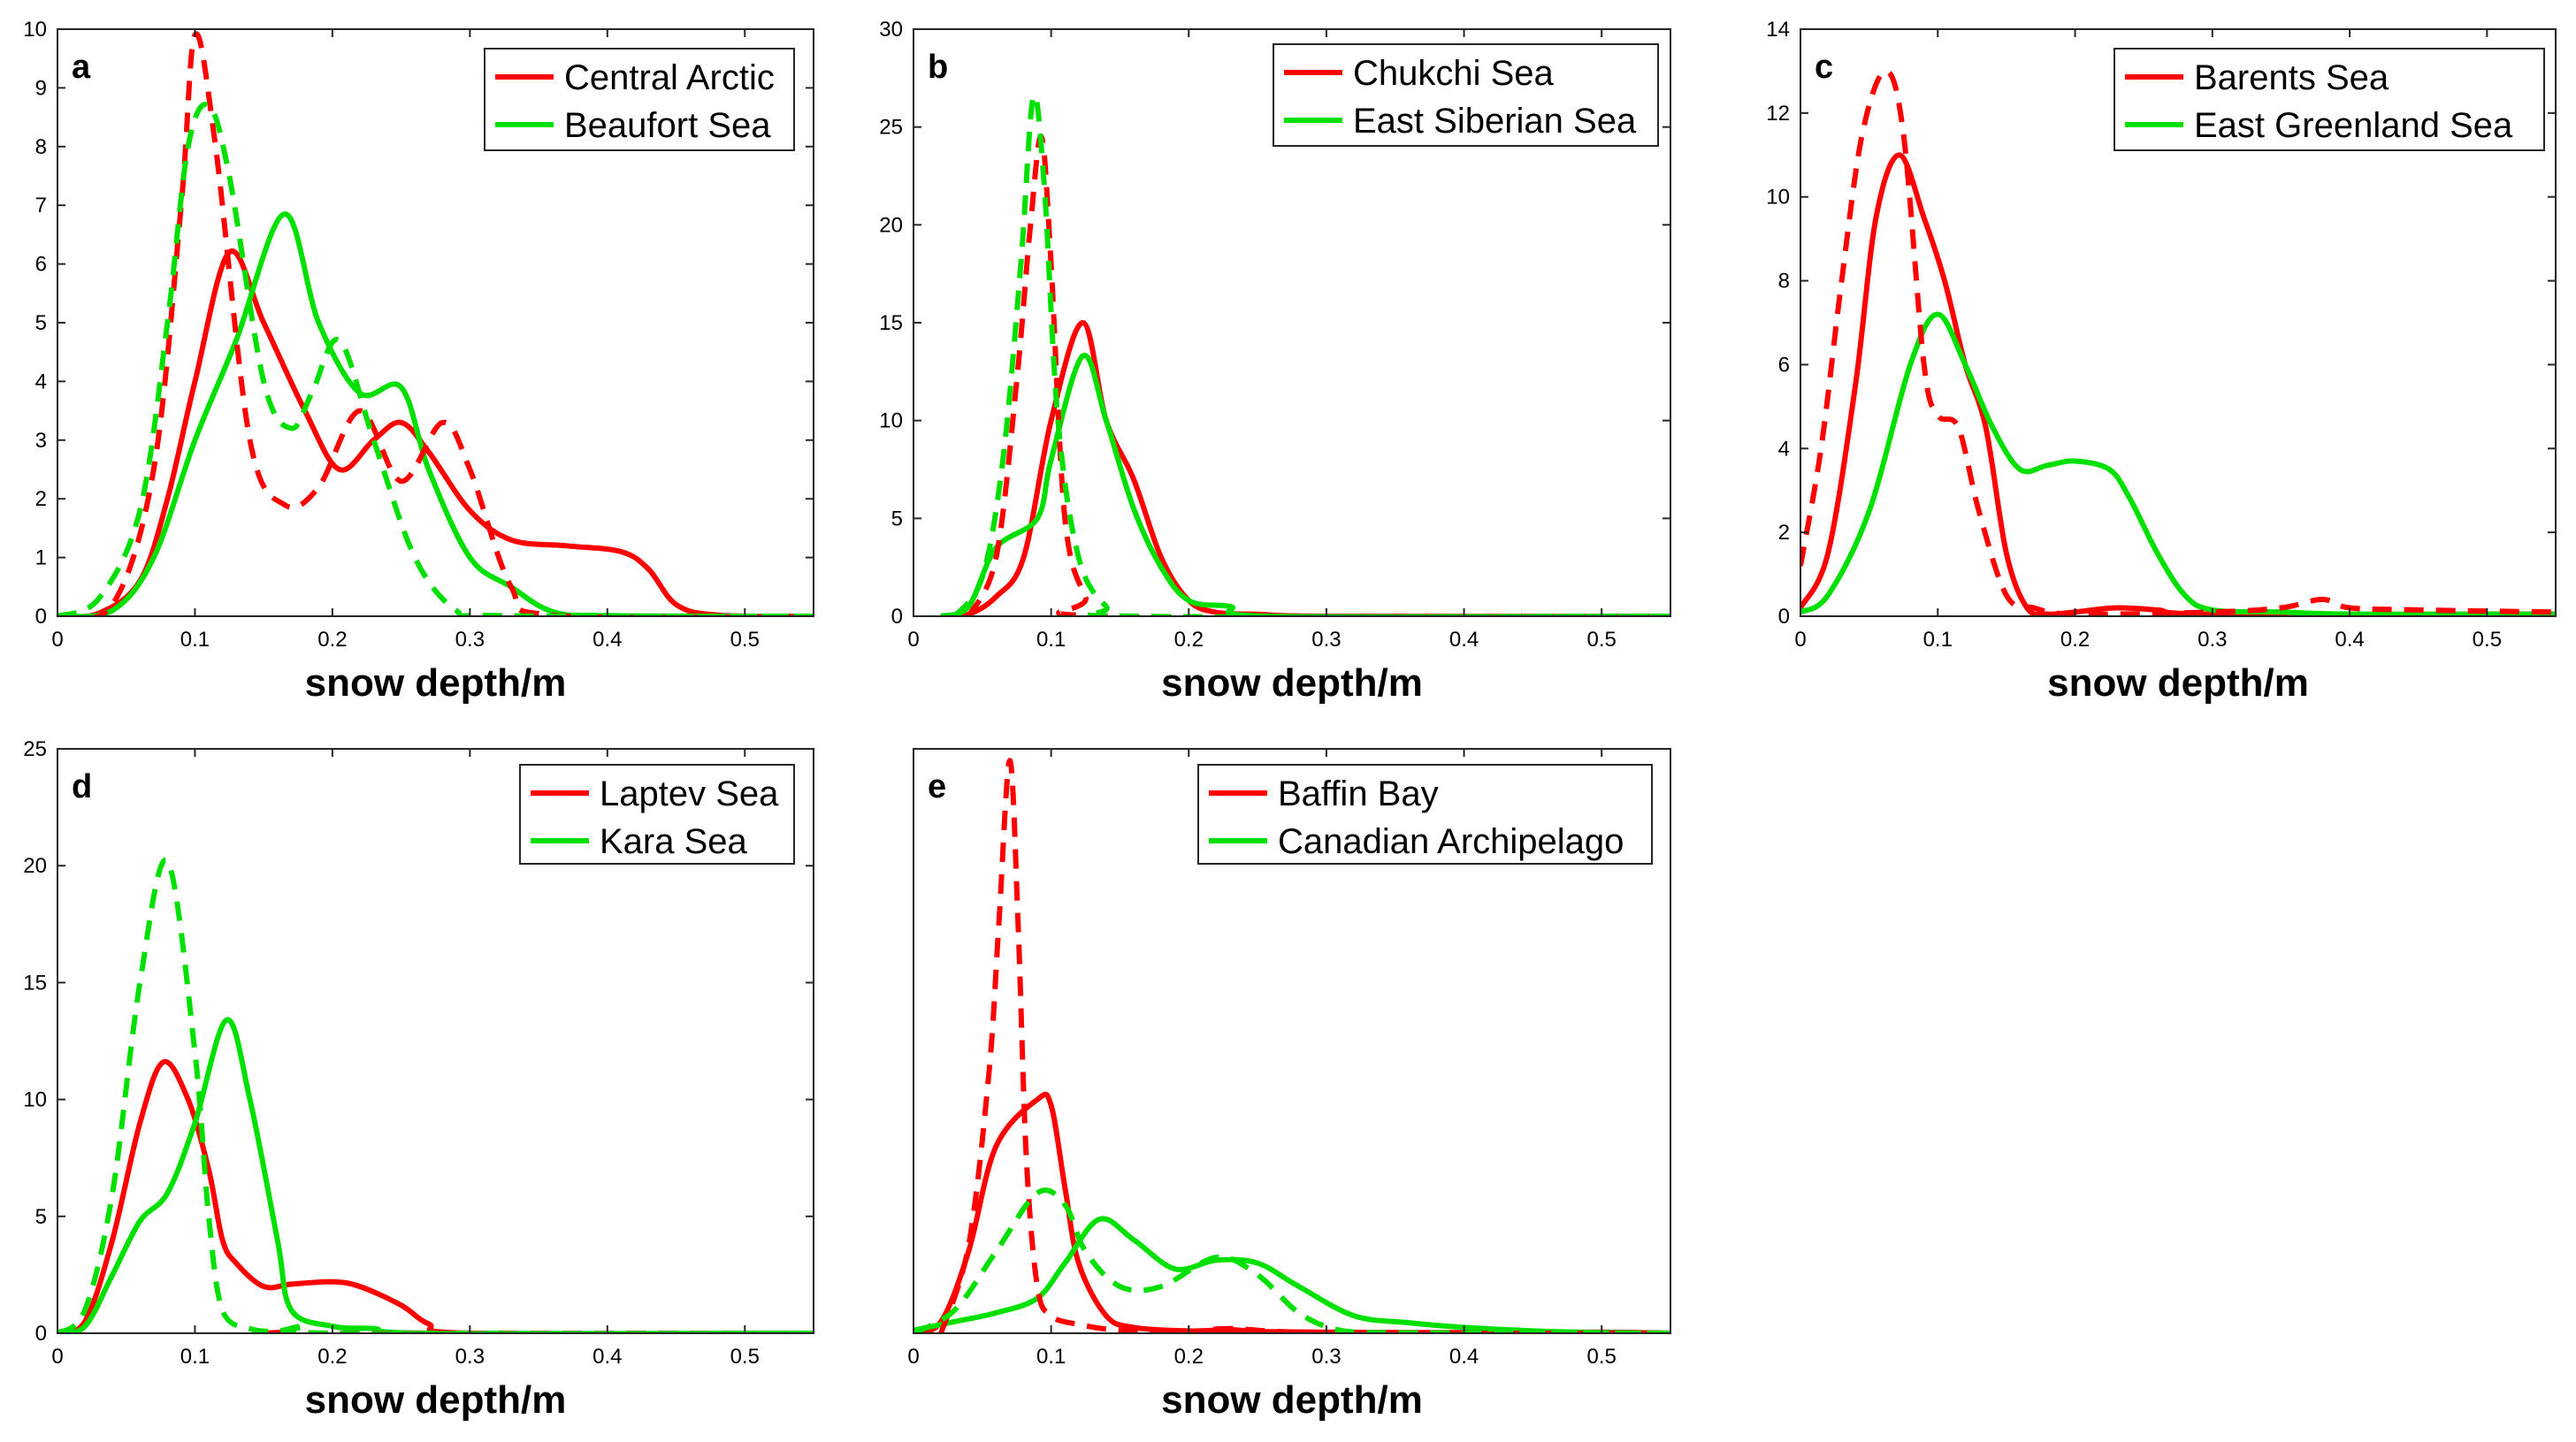  What do you see at coordinates (1495, 121) in the screenshot?
I see `legend-entry: East Siberian Sea` at bounding box center [1495, 121].